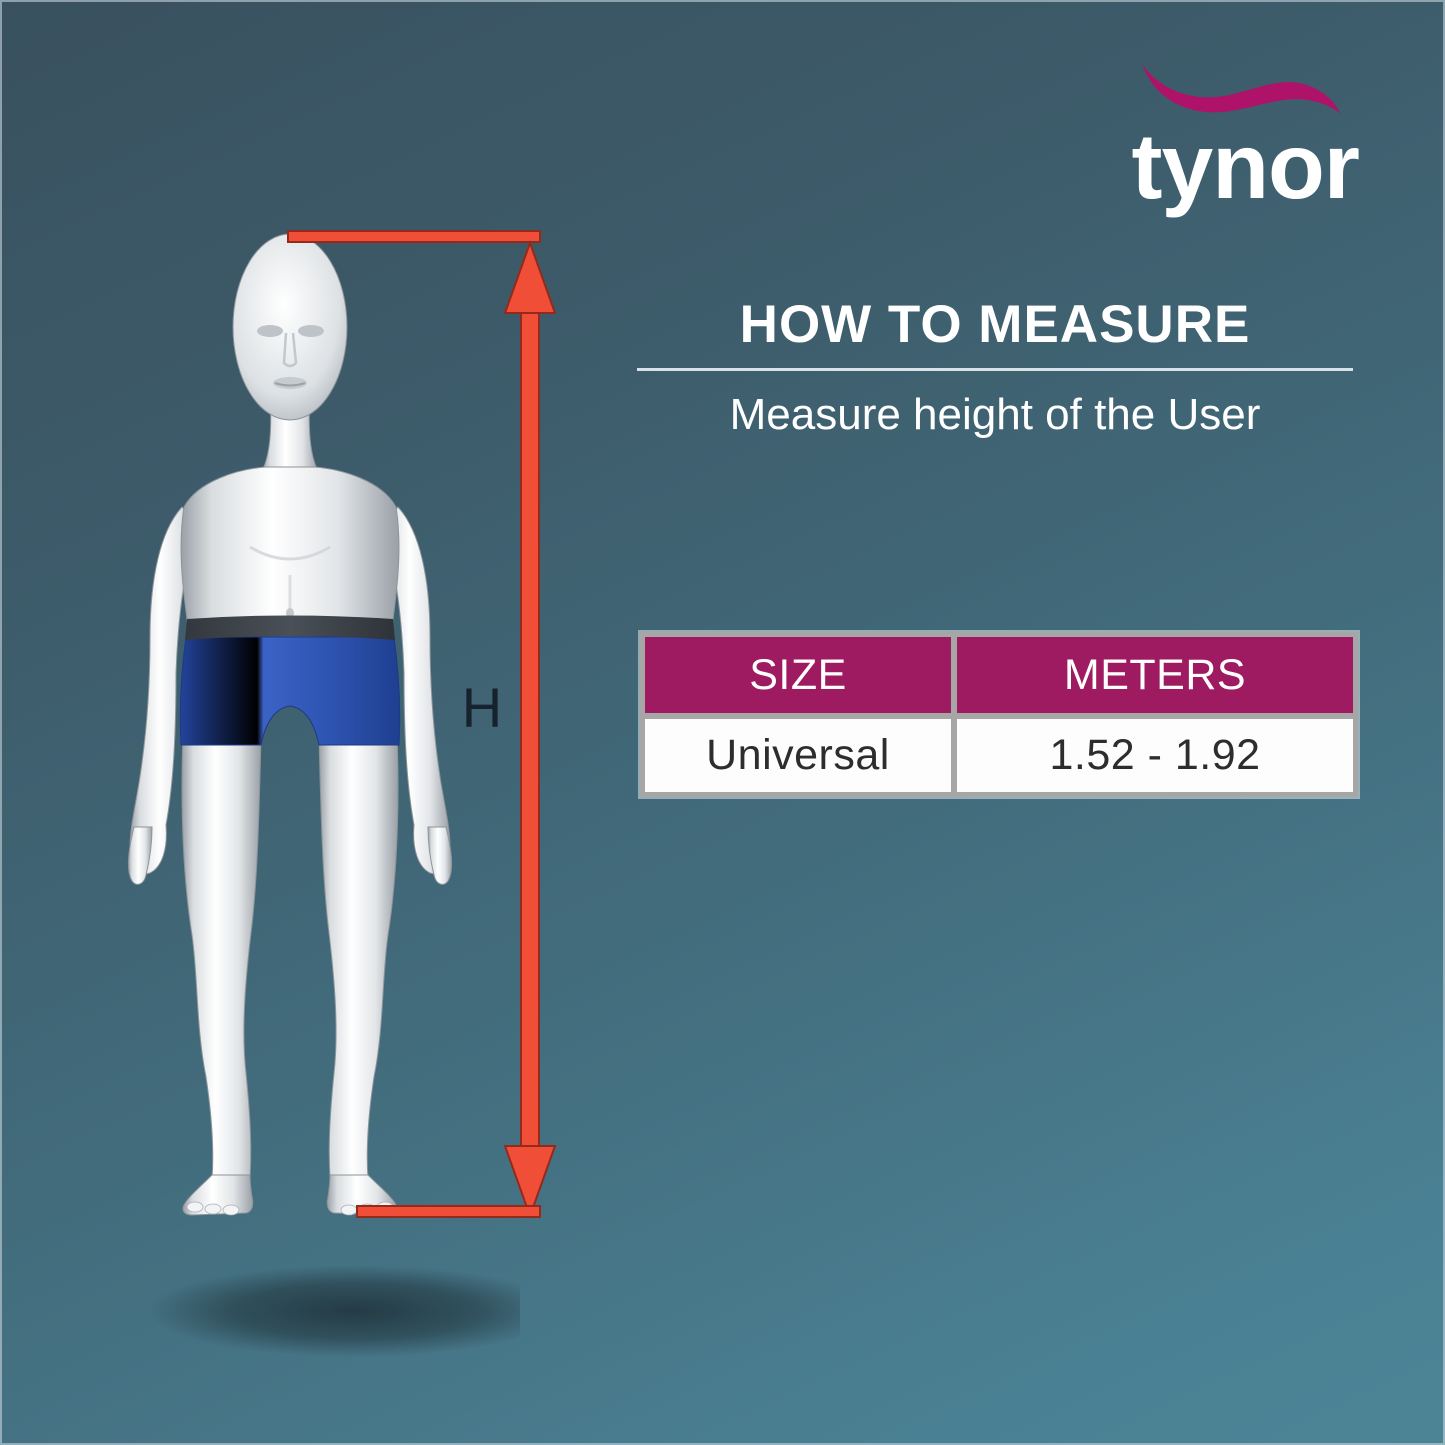 The width and height of the screenshot is (1445, 1445). What do you see at coordinates (1241, 89) in the screenshot?
I see `logo-swoosh-icon` at bounding box center [1241, 89].